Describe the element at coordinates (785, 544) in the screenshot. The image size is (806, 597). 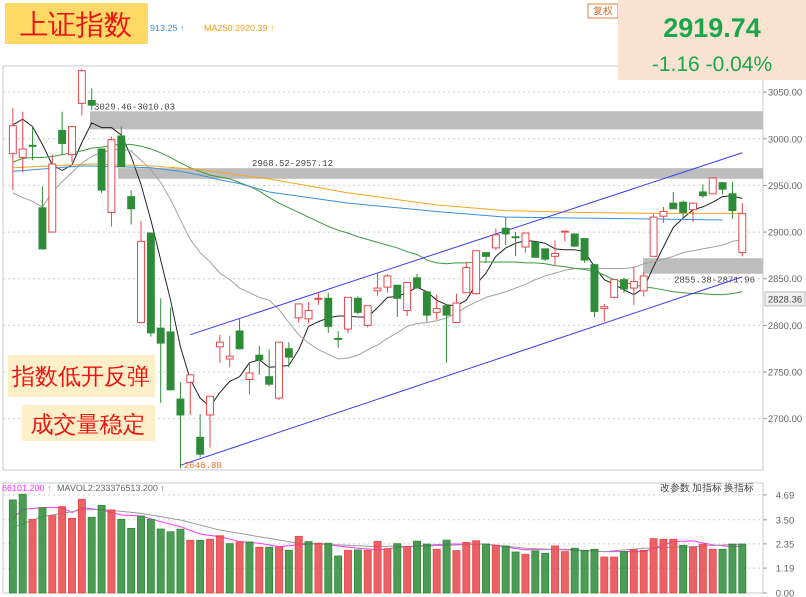
I see `y-tick-label: 2.35` at that location.